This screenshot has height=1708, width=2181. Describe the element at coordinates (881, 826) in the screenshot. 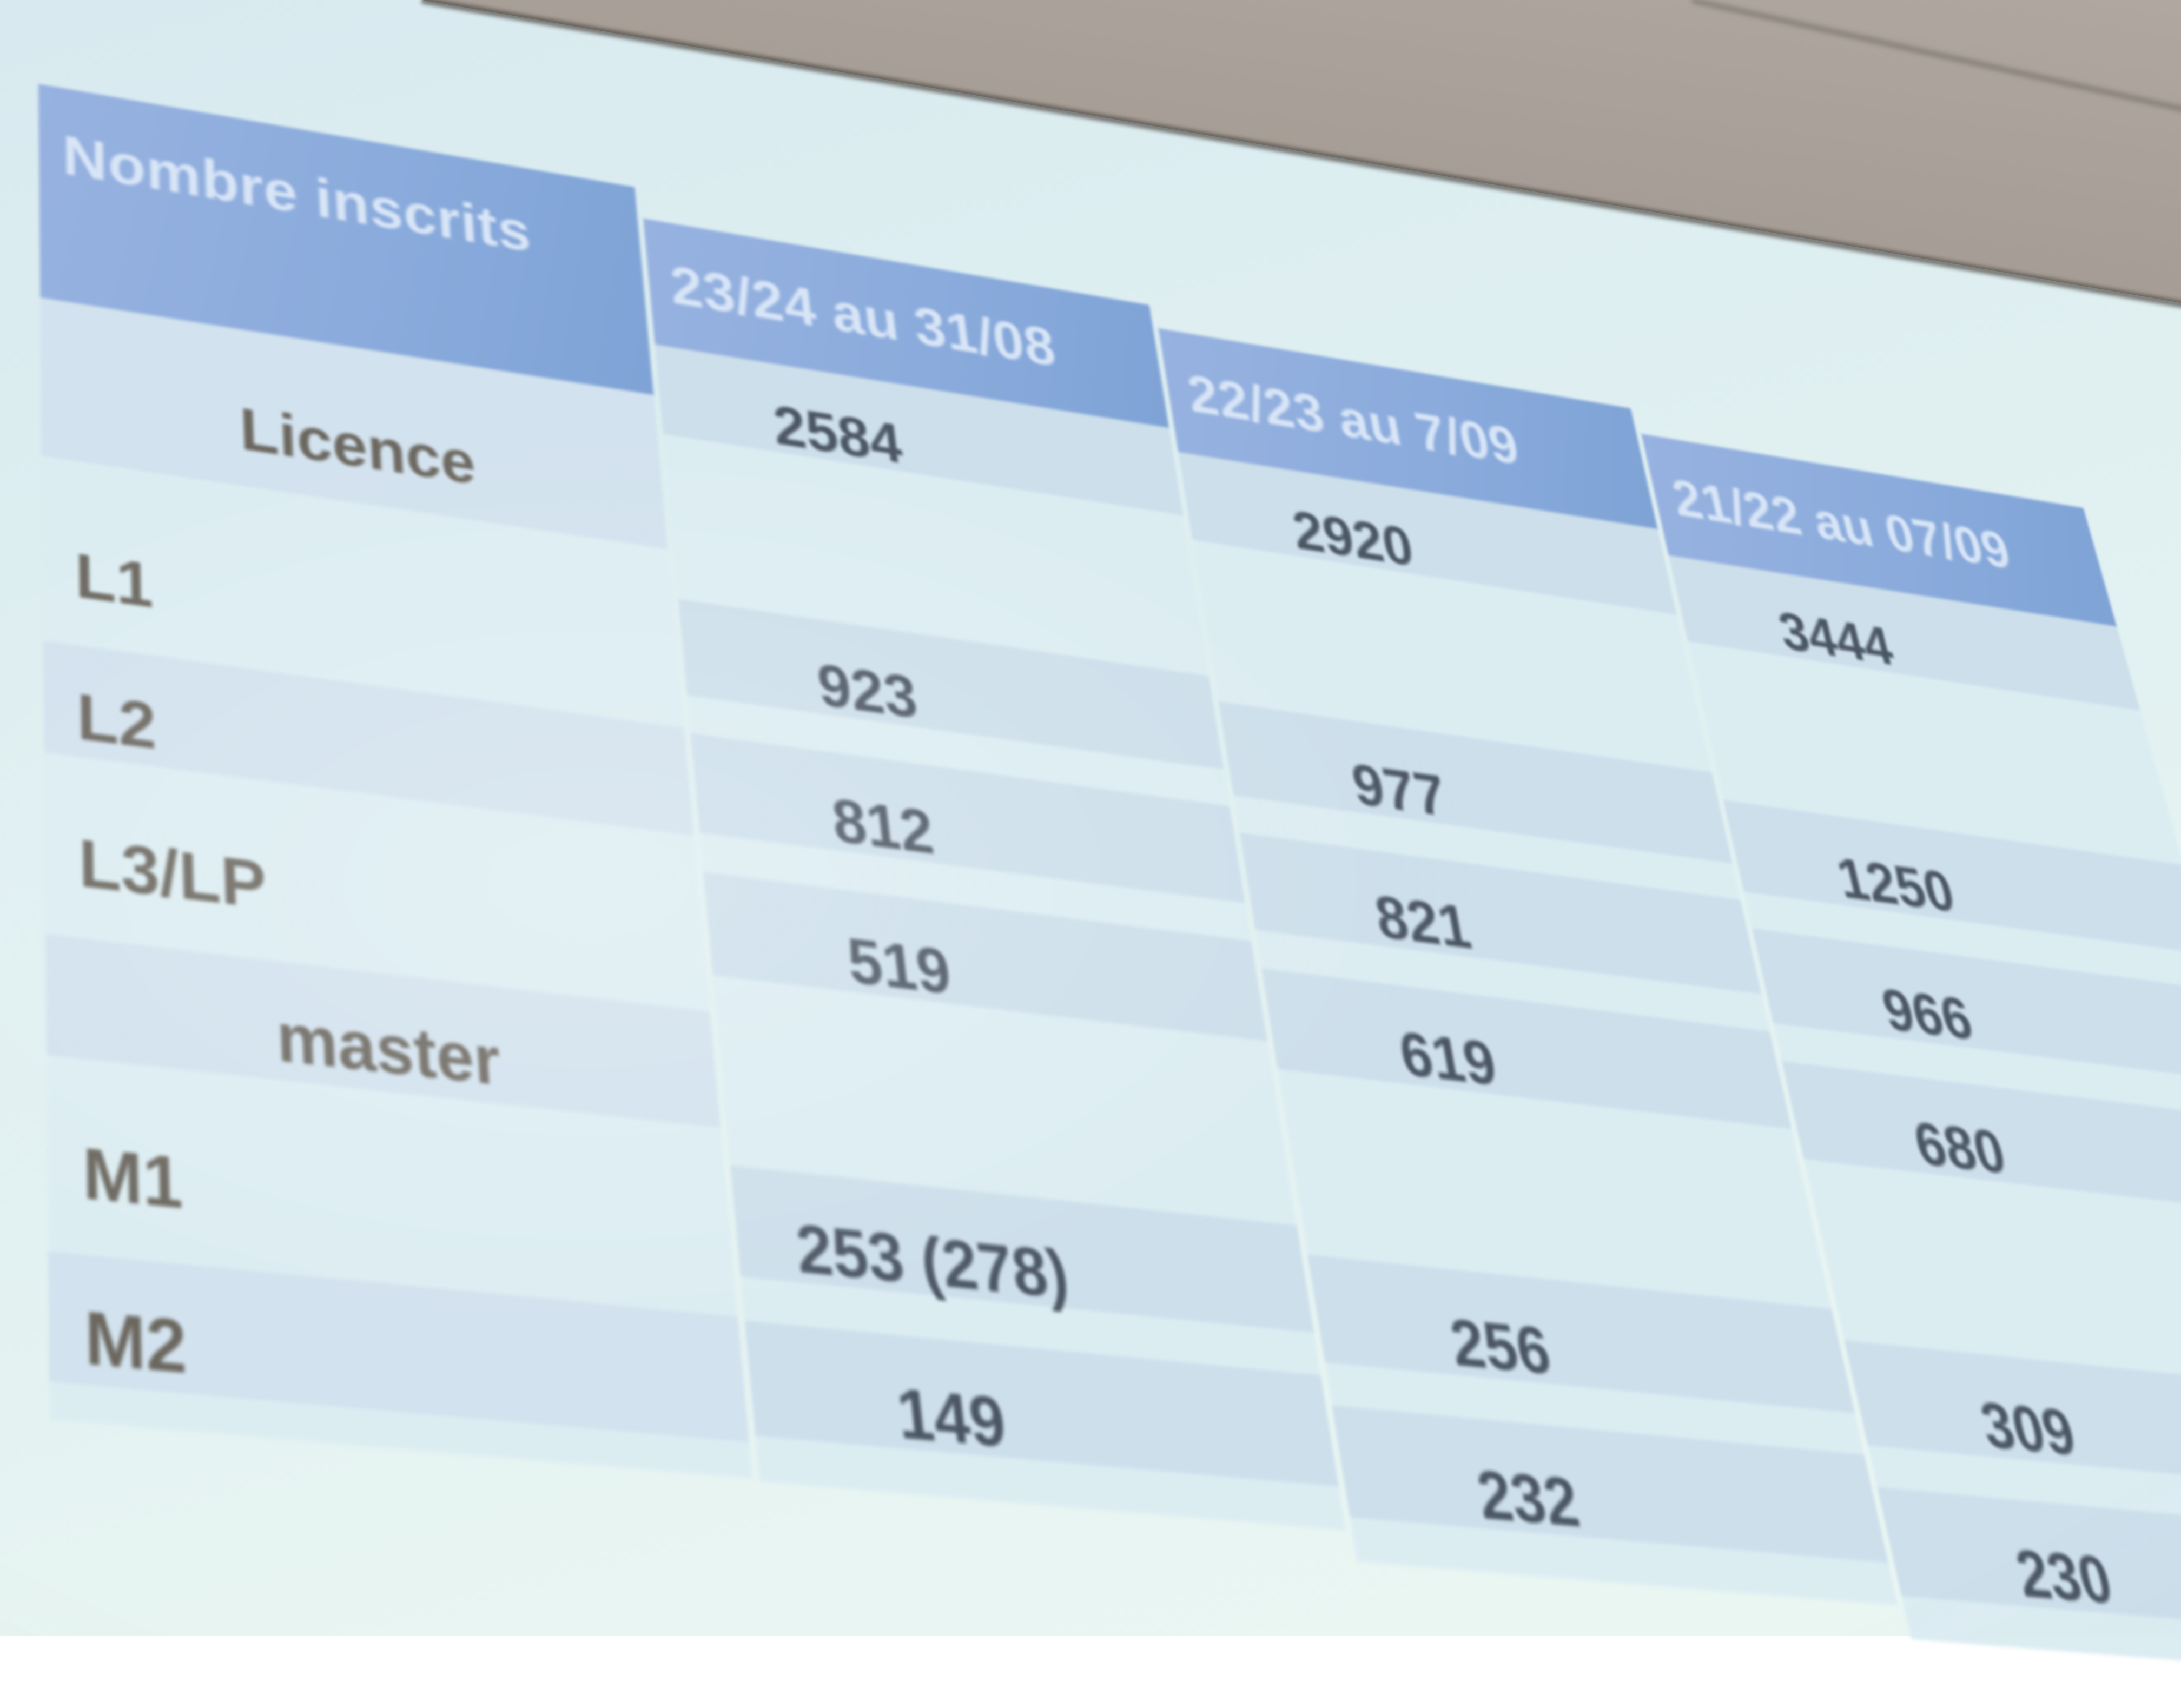

I see `value-l2-2324: 812` at that location.